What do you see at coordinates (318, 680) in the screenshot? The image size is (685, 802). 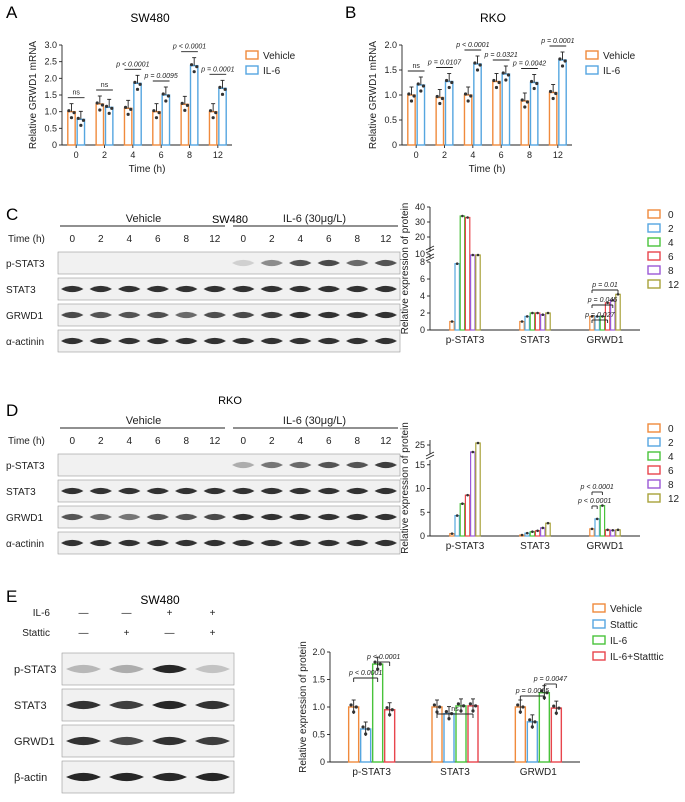 I see `y-tick-label: 1.5` at bounding box center [318, 680].